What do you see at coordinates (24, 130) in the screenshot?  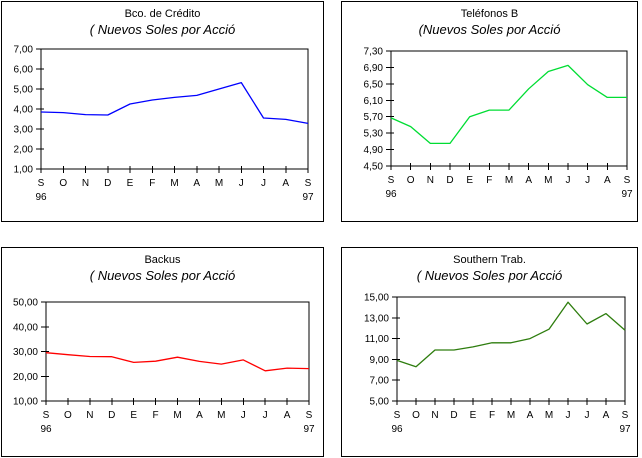 I see `y-axis-tick-label: 3,00` at bounding box center [24, 130].